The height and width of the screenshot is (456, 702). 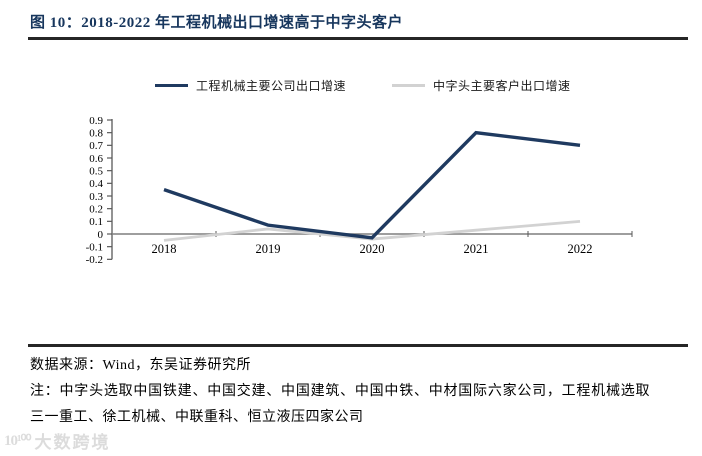 I want to click on legend-label-zhongzitou: 中字头主要客户出口增速, so click(x=502, y=86).